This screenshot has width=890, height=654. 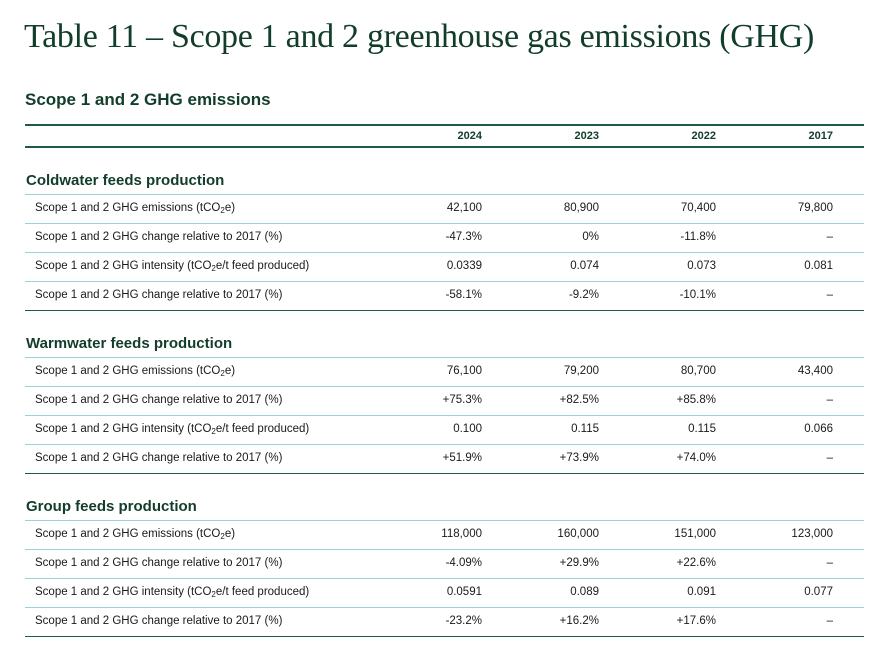 I want to click on table-cell: 0.077, so click(x=818, y=592).